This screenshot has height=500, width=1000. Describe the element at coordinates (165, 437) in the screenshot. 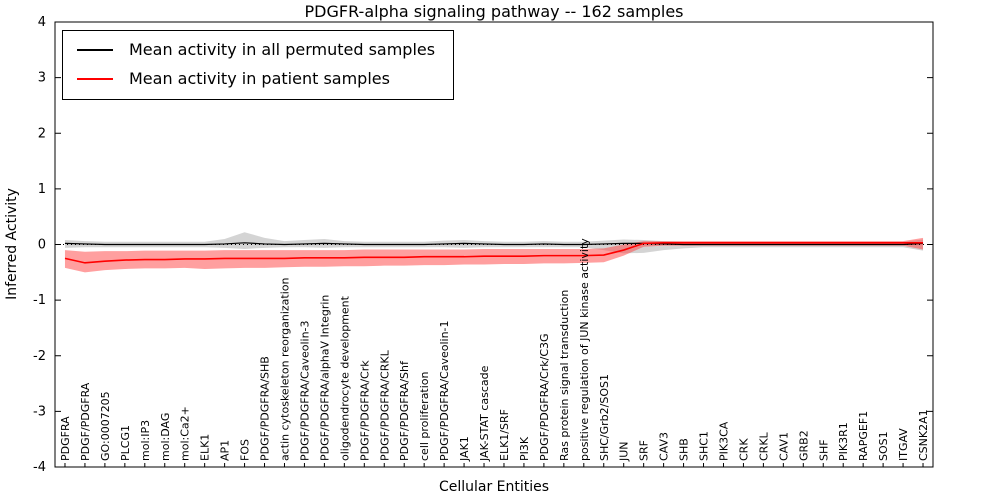

I see `x-tick-label: mol:DAG` at that location.